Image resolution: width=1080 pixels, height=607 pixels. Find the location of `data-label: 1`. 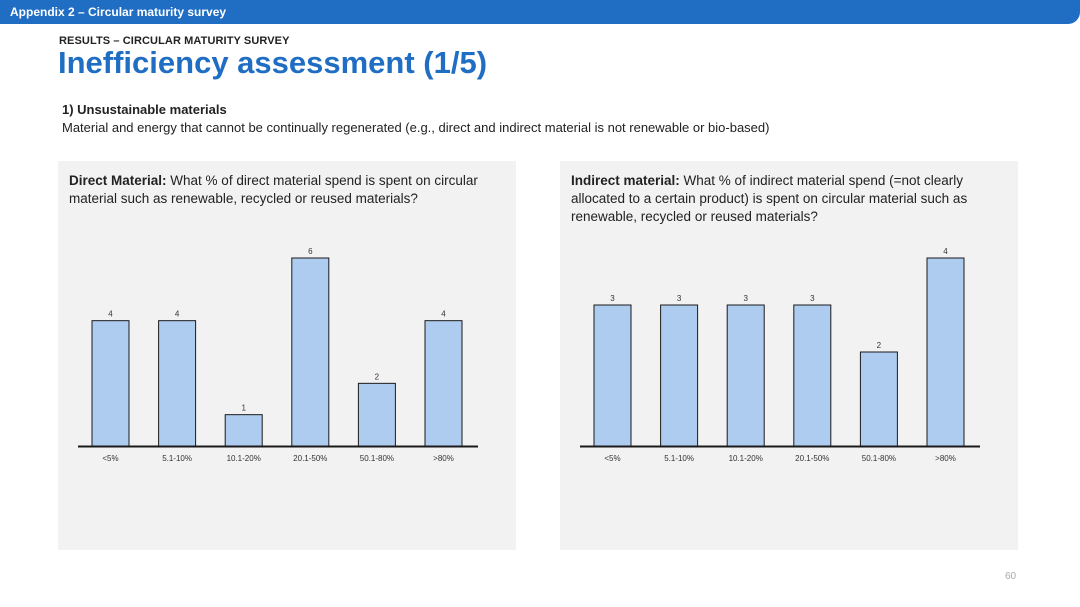

data-label: 1 is located at coordinates (243, 408).